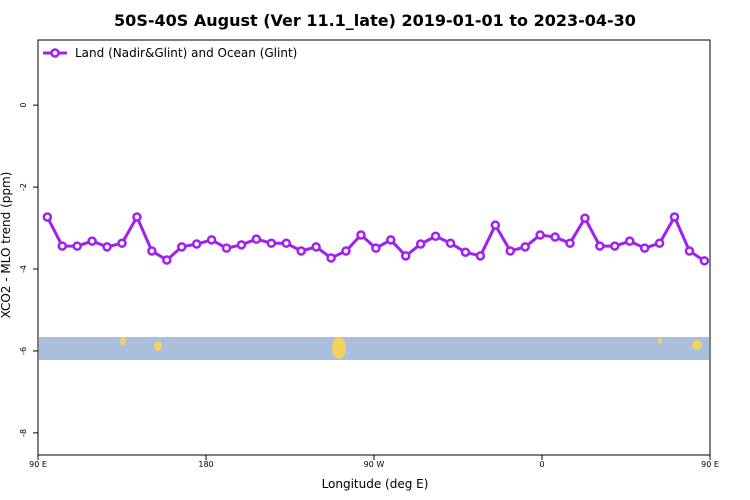  What do you see at coordinates (374, 348) in the screenshot?
I see `land-map-strip` at bounding box center [374, 348].